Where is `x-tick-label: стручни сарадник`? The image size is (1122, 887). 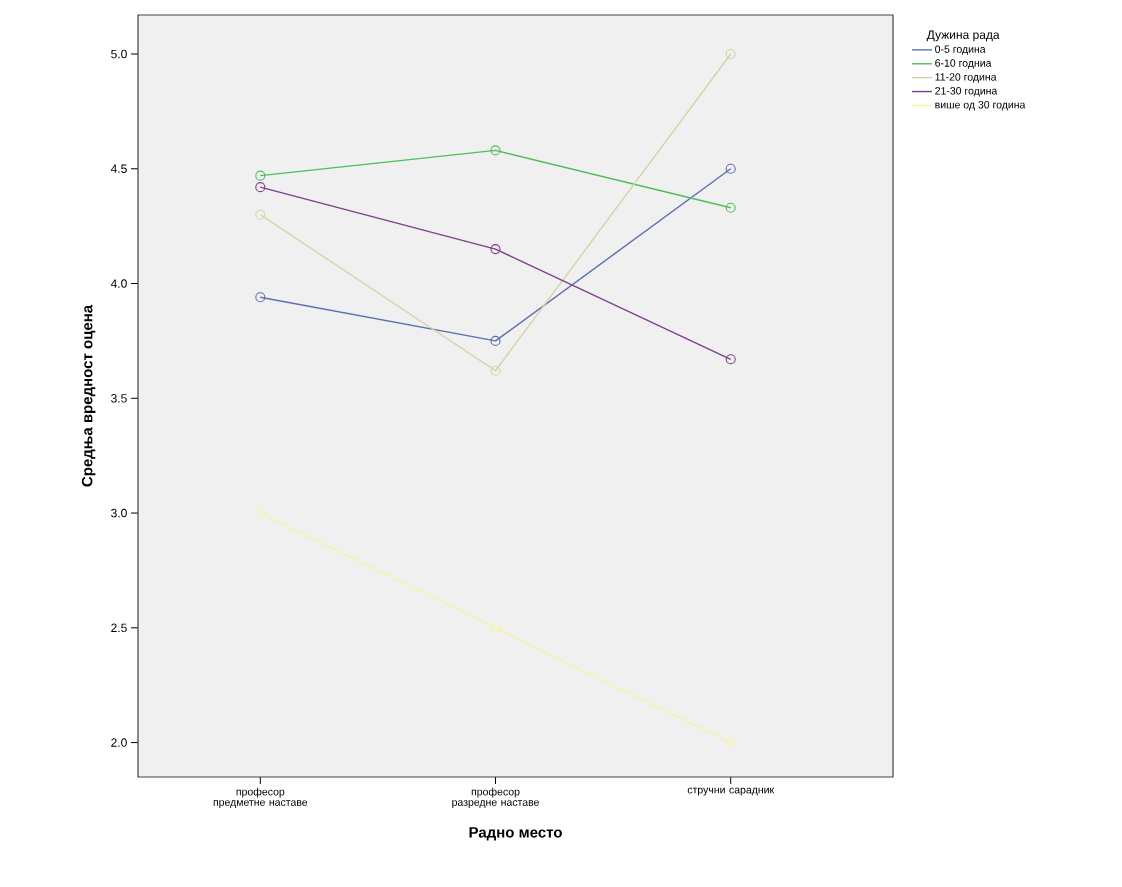 x-tick-label: стручни сарадник is located at coordinates (731, 791).